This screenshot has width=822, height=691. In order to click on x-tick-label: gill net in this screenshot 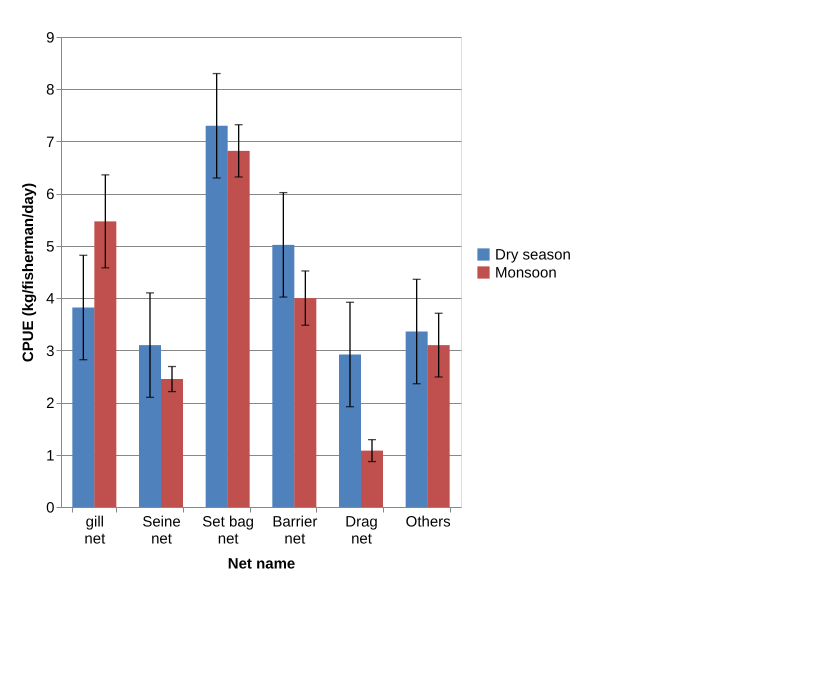, I will do `click(95, 531)`.